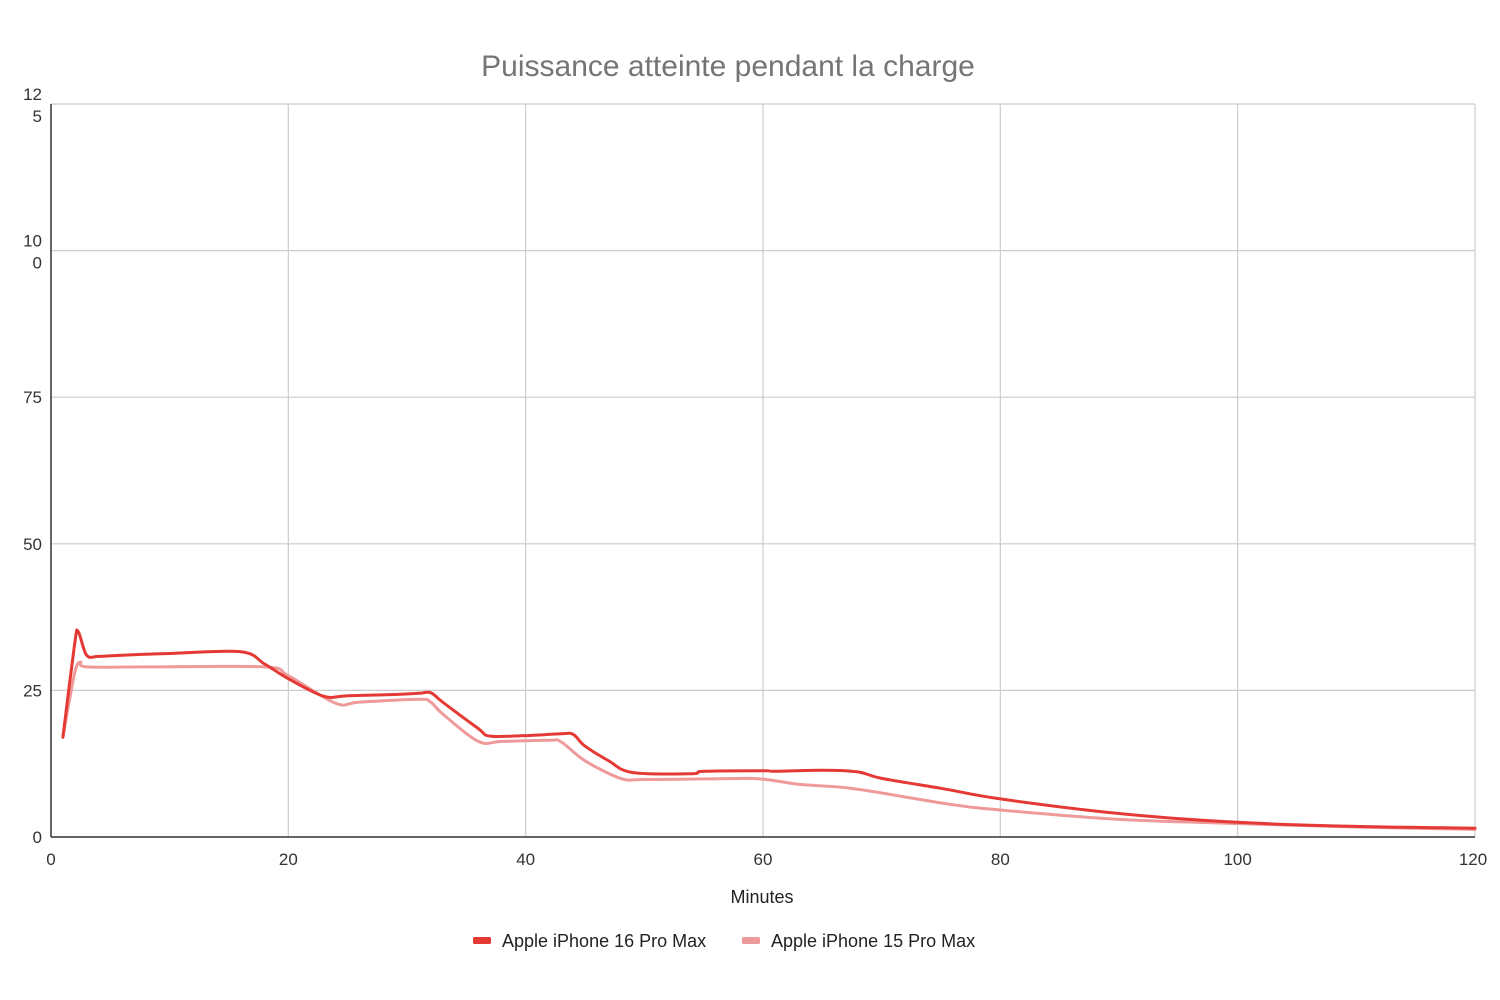 The image size is (1500, 1000). What do you see at coordinates (37, 837) in the screenshot?
I see `y-tick-label: 0` at bounding box center [37, 837].